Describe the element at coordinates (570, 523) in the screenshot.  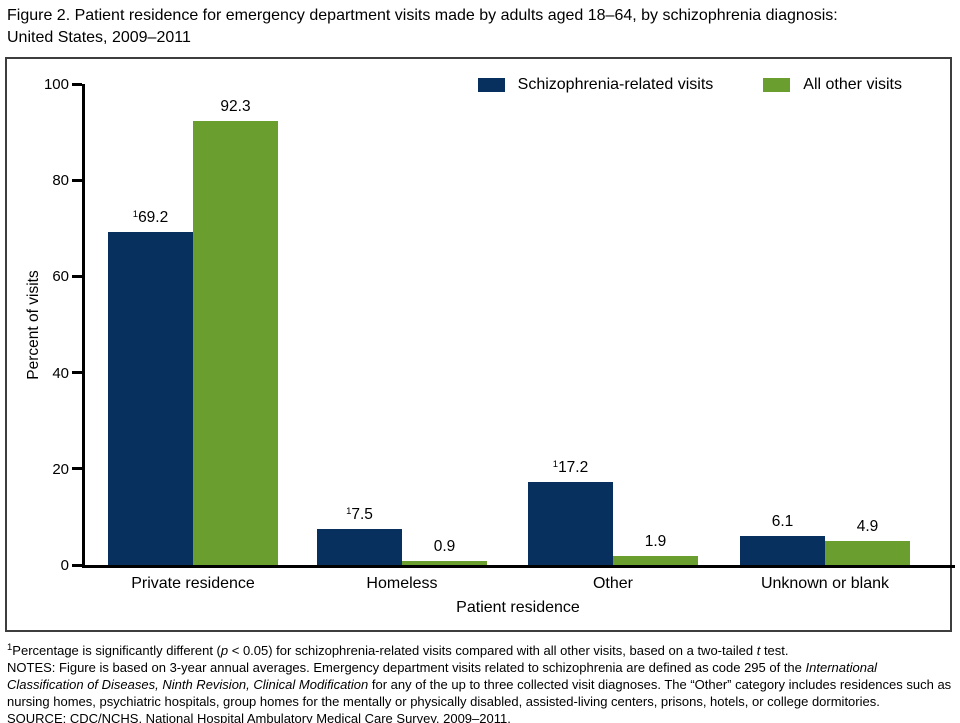
I see `bar-other-schizophrenia-related-visits` at that location.